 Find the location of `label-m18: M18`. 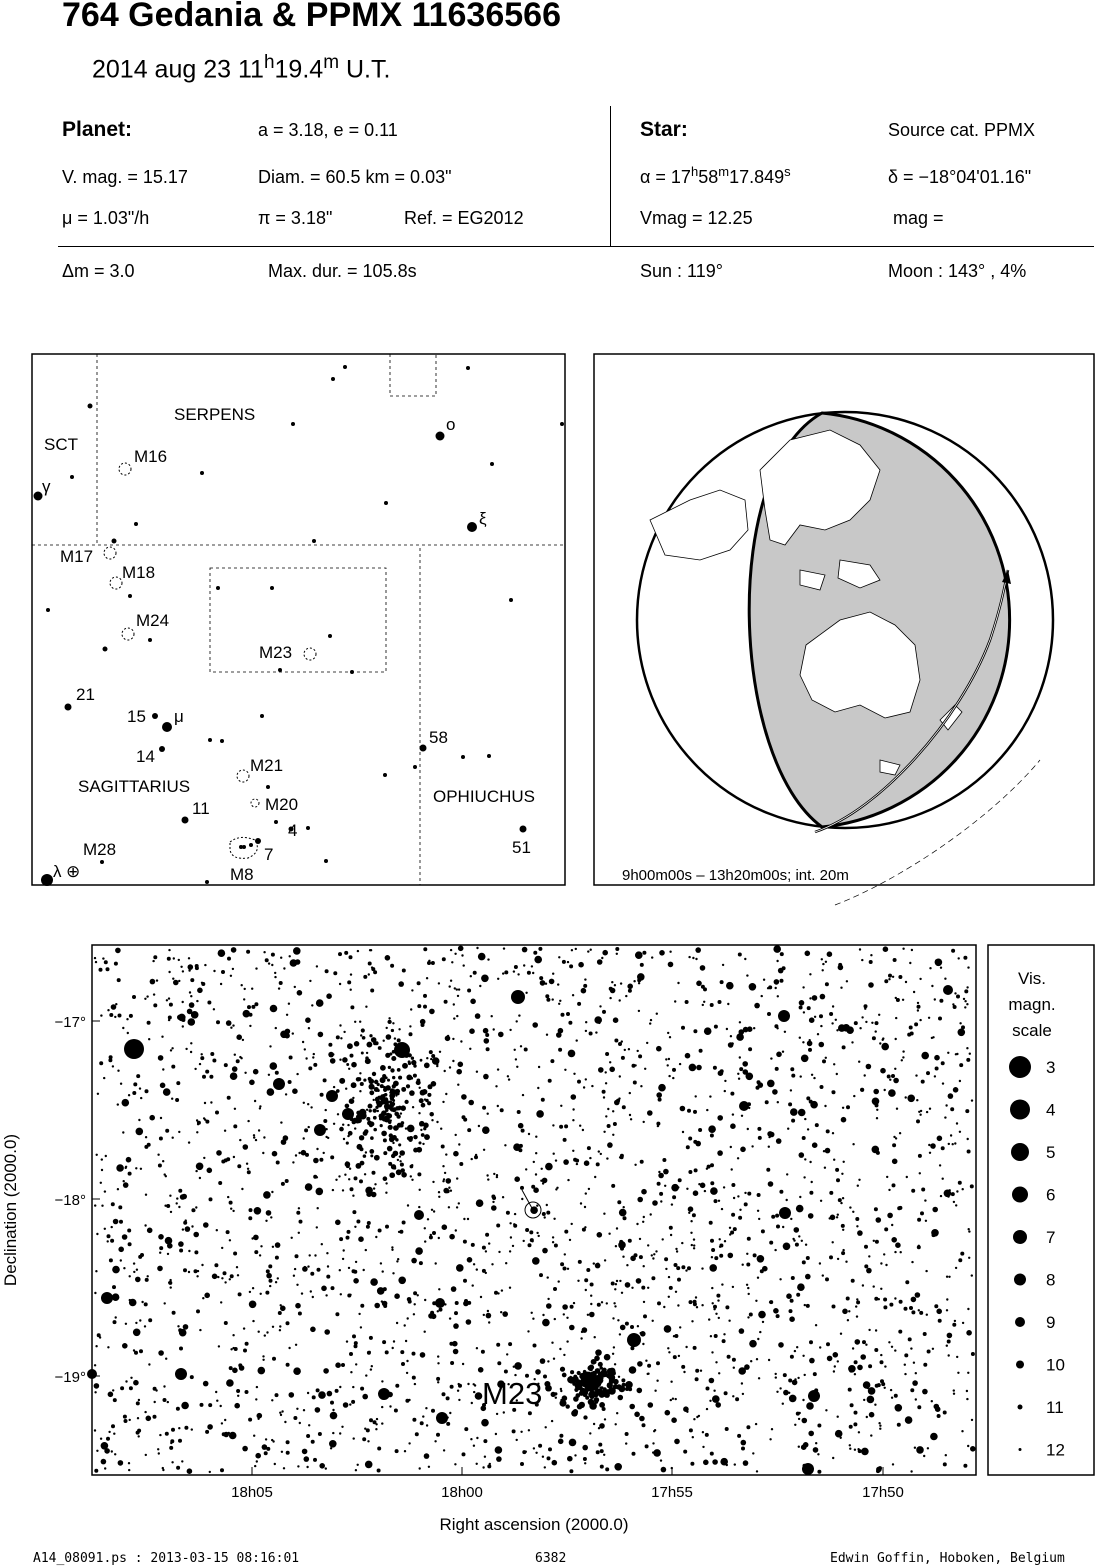

label-m18: M18 is located at coordinates (138, 572).